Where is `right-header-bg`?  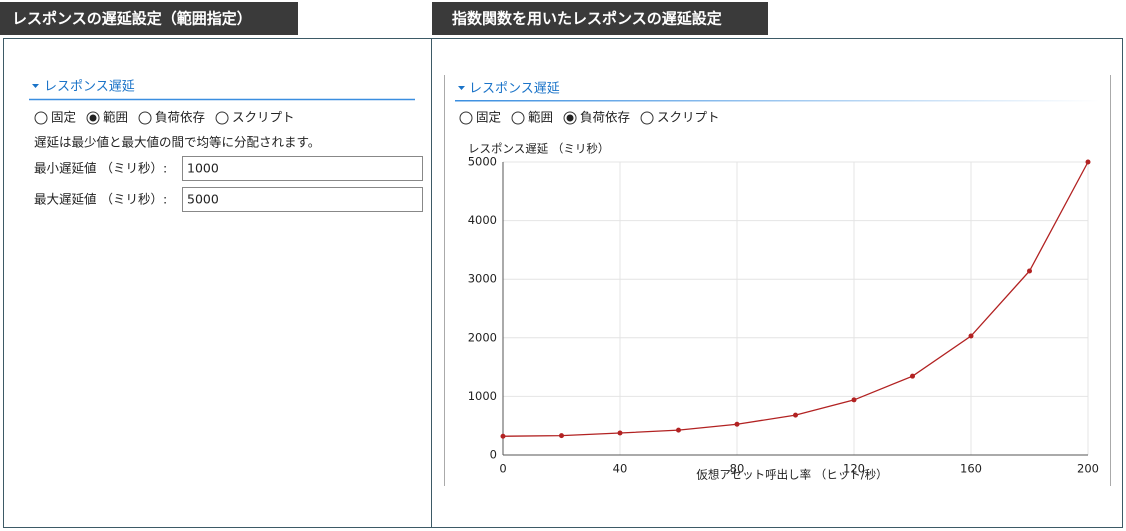 right-header-bg is located at coordinates (600, 18).